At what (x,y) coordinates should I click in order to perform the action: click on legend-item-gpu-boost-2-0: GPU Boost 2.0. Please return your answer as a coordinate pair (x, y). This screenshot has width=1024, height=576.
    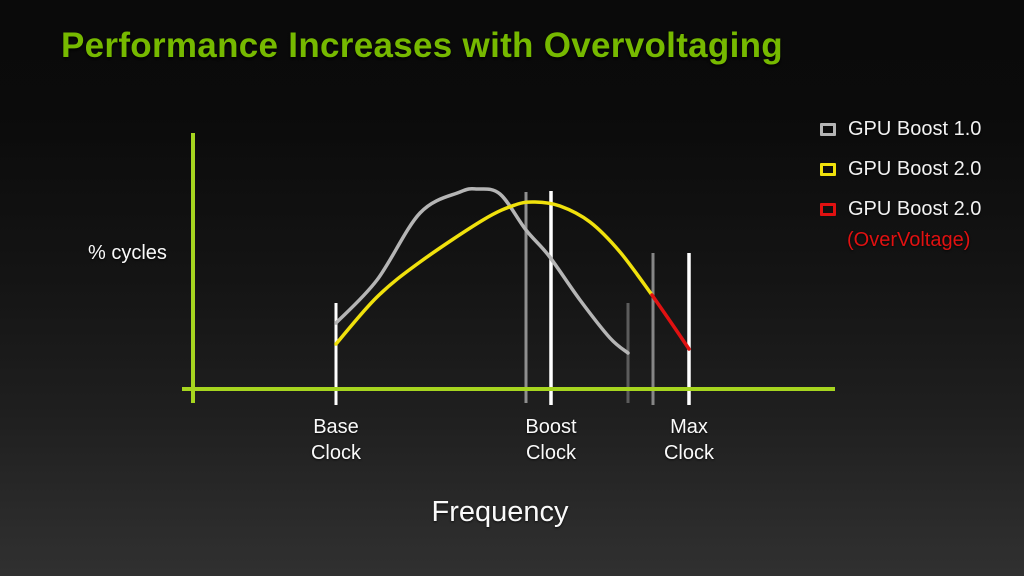
    Looking at the image, I should click on (900, 169).